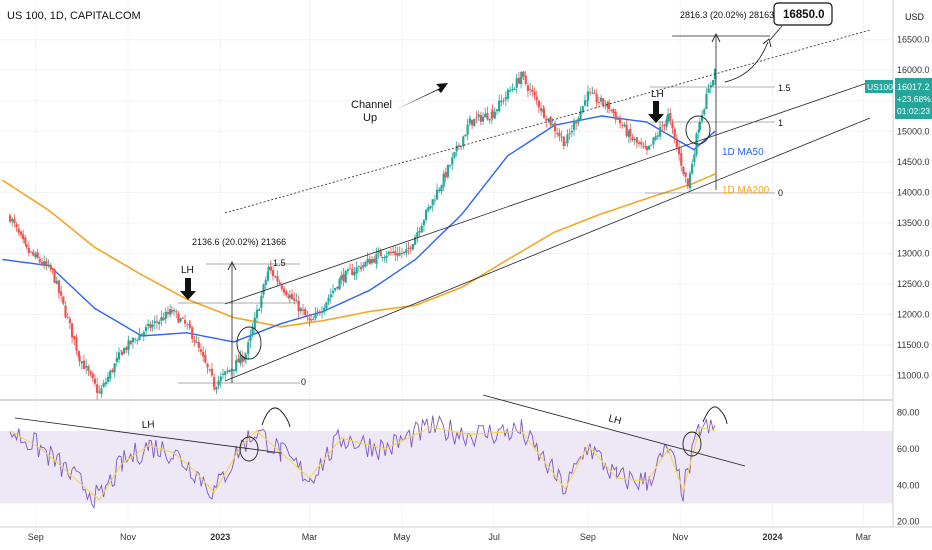 This screenshot has width=932, height=550. I want to click on rsi-tick-label: 60.00, so click(908, 449).